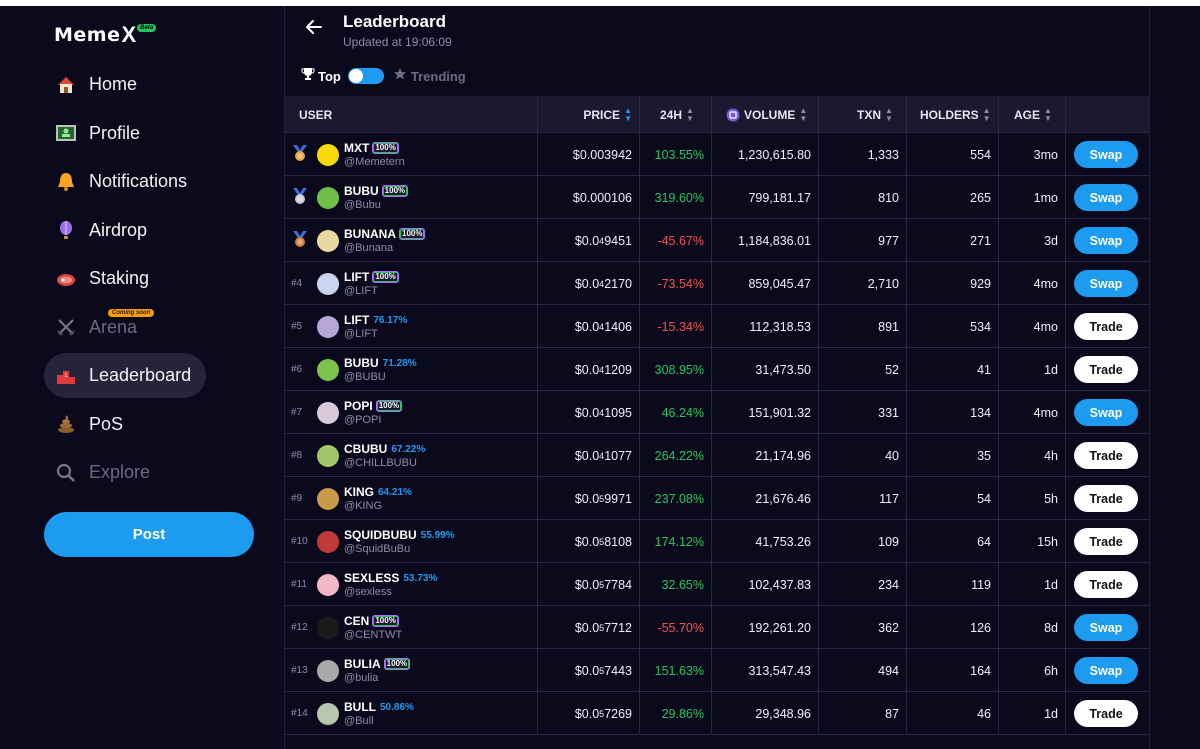  I want to click on sidebar-item-leaderboard: 1 Leaderboard, so click(125, 375).